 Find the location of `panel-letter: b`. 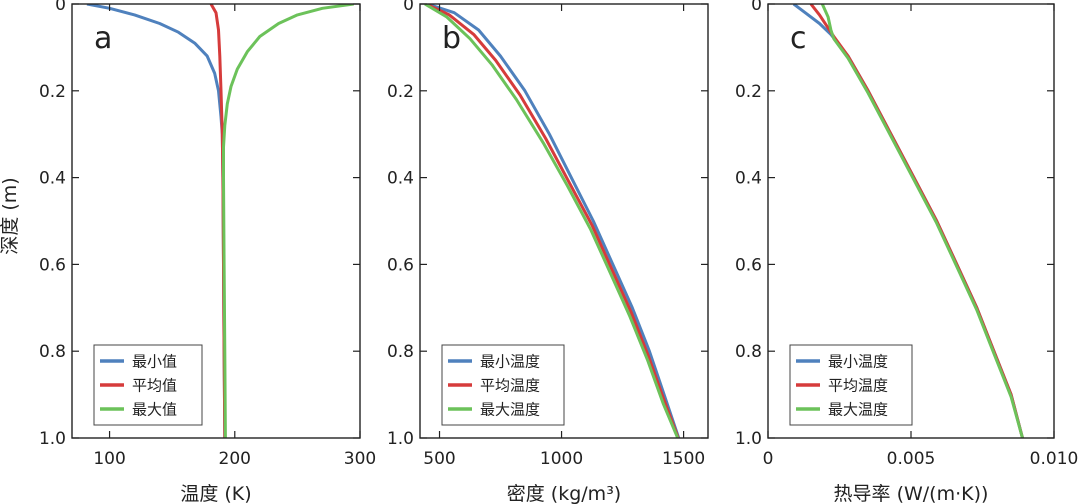

panel-letter: b is located at coordinates (451, 38).